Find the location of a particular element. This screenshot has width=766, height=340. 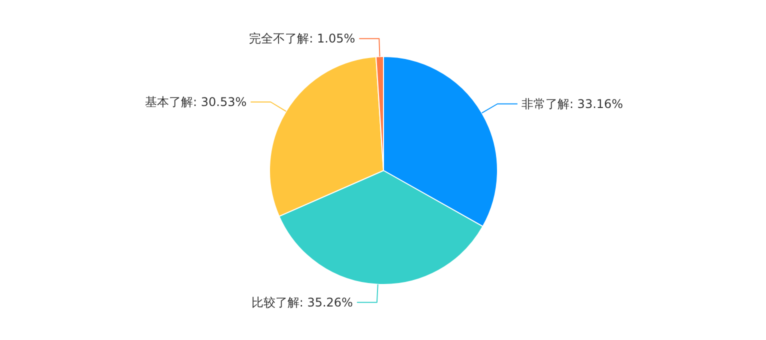

slice-label: 比较了解: 35.26% is located at coordinates (302, 302).